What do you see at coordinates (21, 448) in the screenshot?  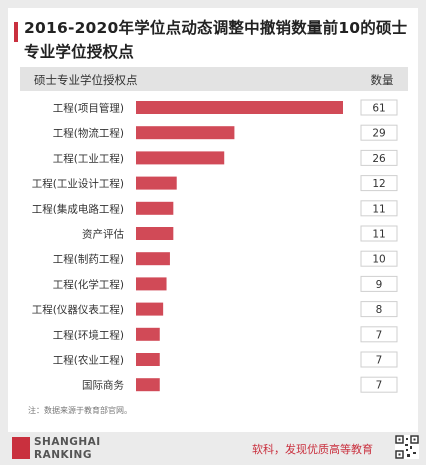 I see `shanghai-ranking-logo-icon` at bounding box center [21, 448].